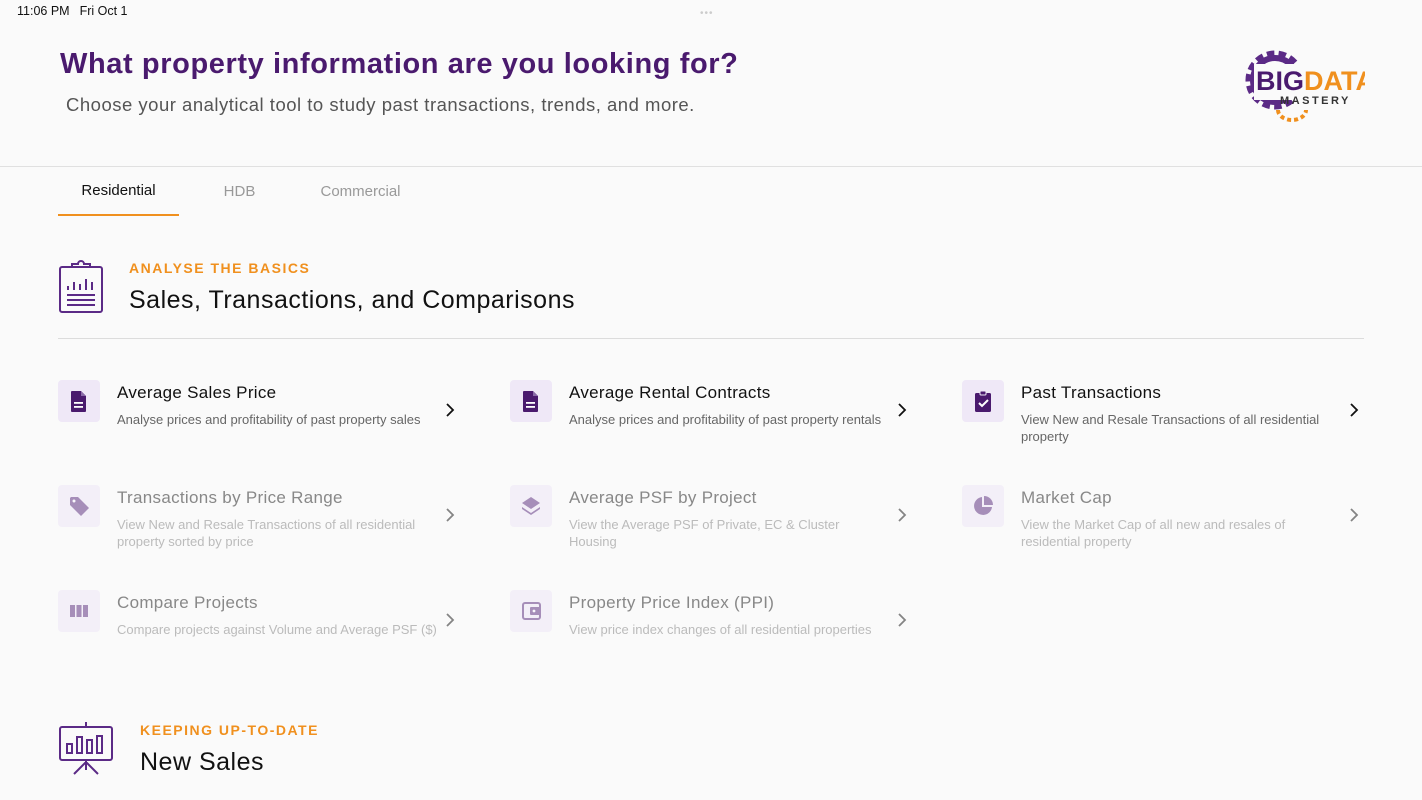 The width and height of the screenshot is (1422, 800). I want to click on multitasking-dots: •••, so click(707, 13).